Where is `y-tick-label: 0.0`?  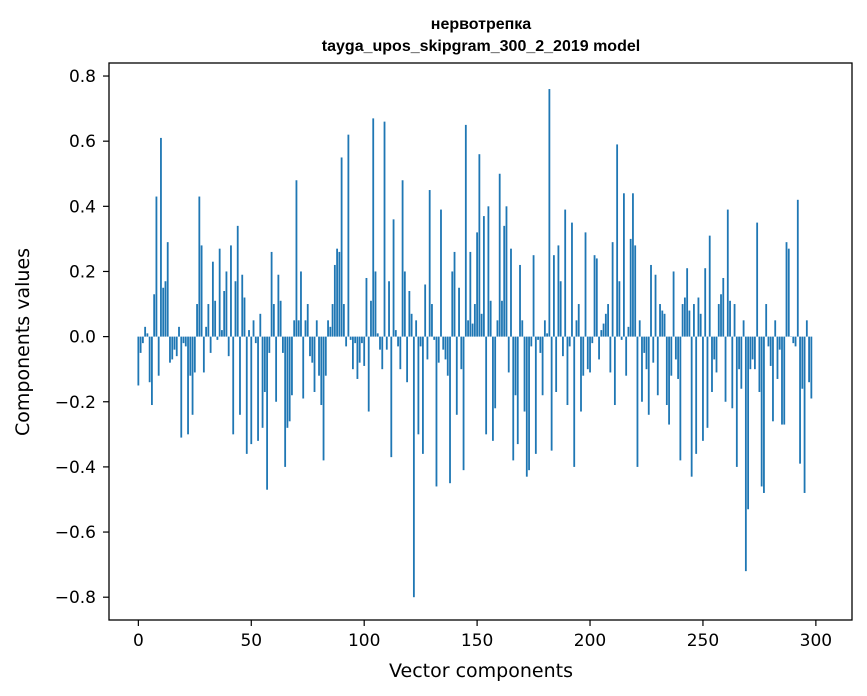
y-tick-label: 0.0 is located at coordinates (82, 338).